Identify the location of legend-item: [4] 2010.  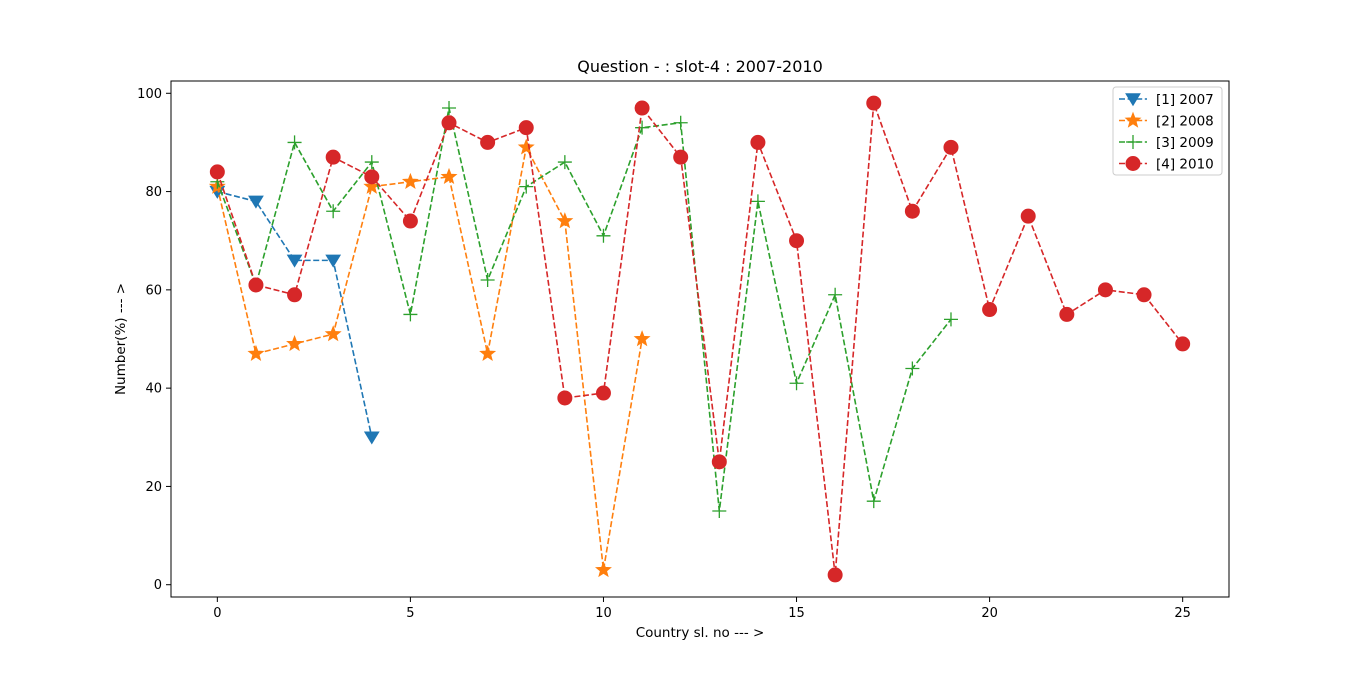
(1166, 164).